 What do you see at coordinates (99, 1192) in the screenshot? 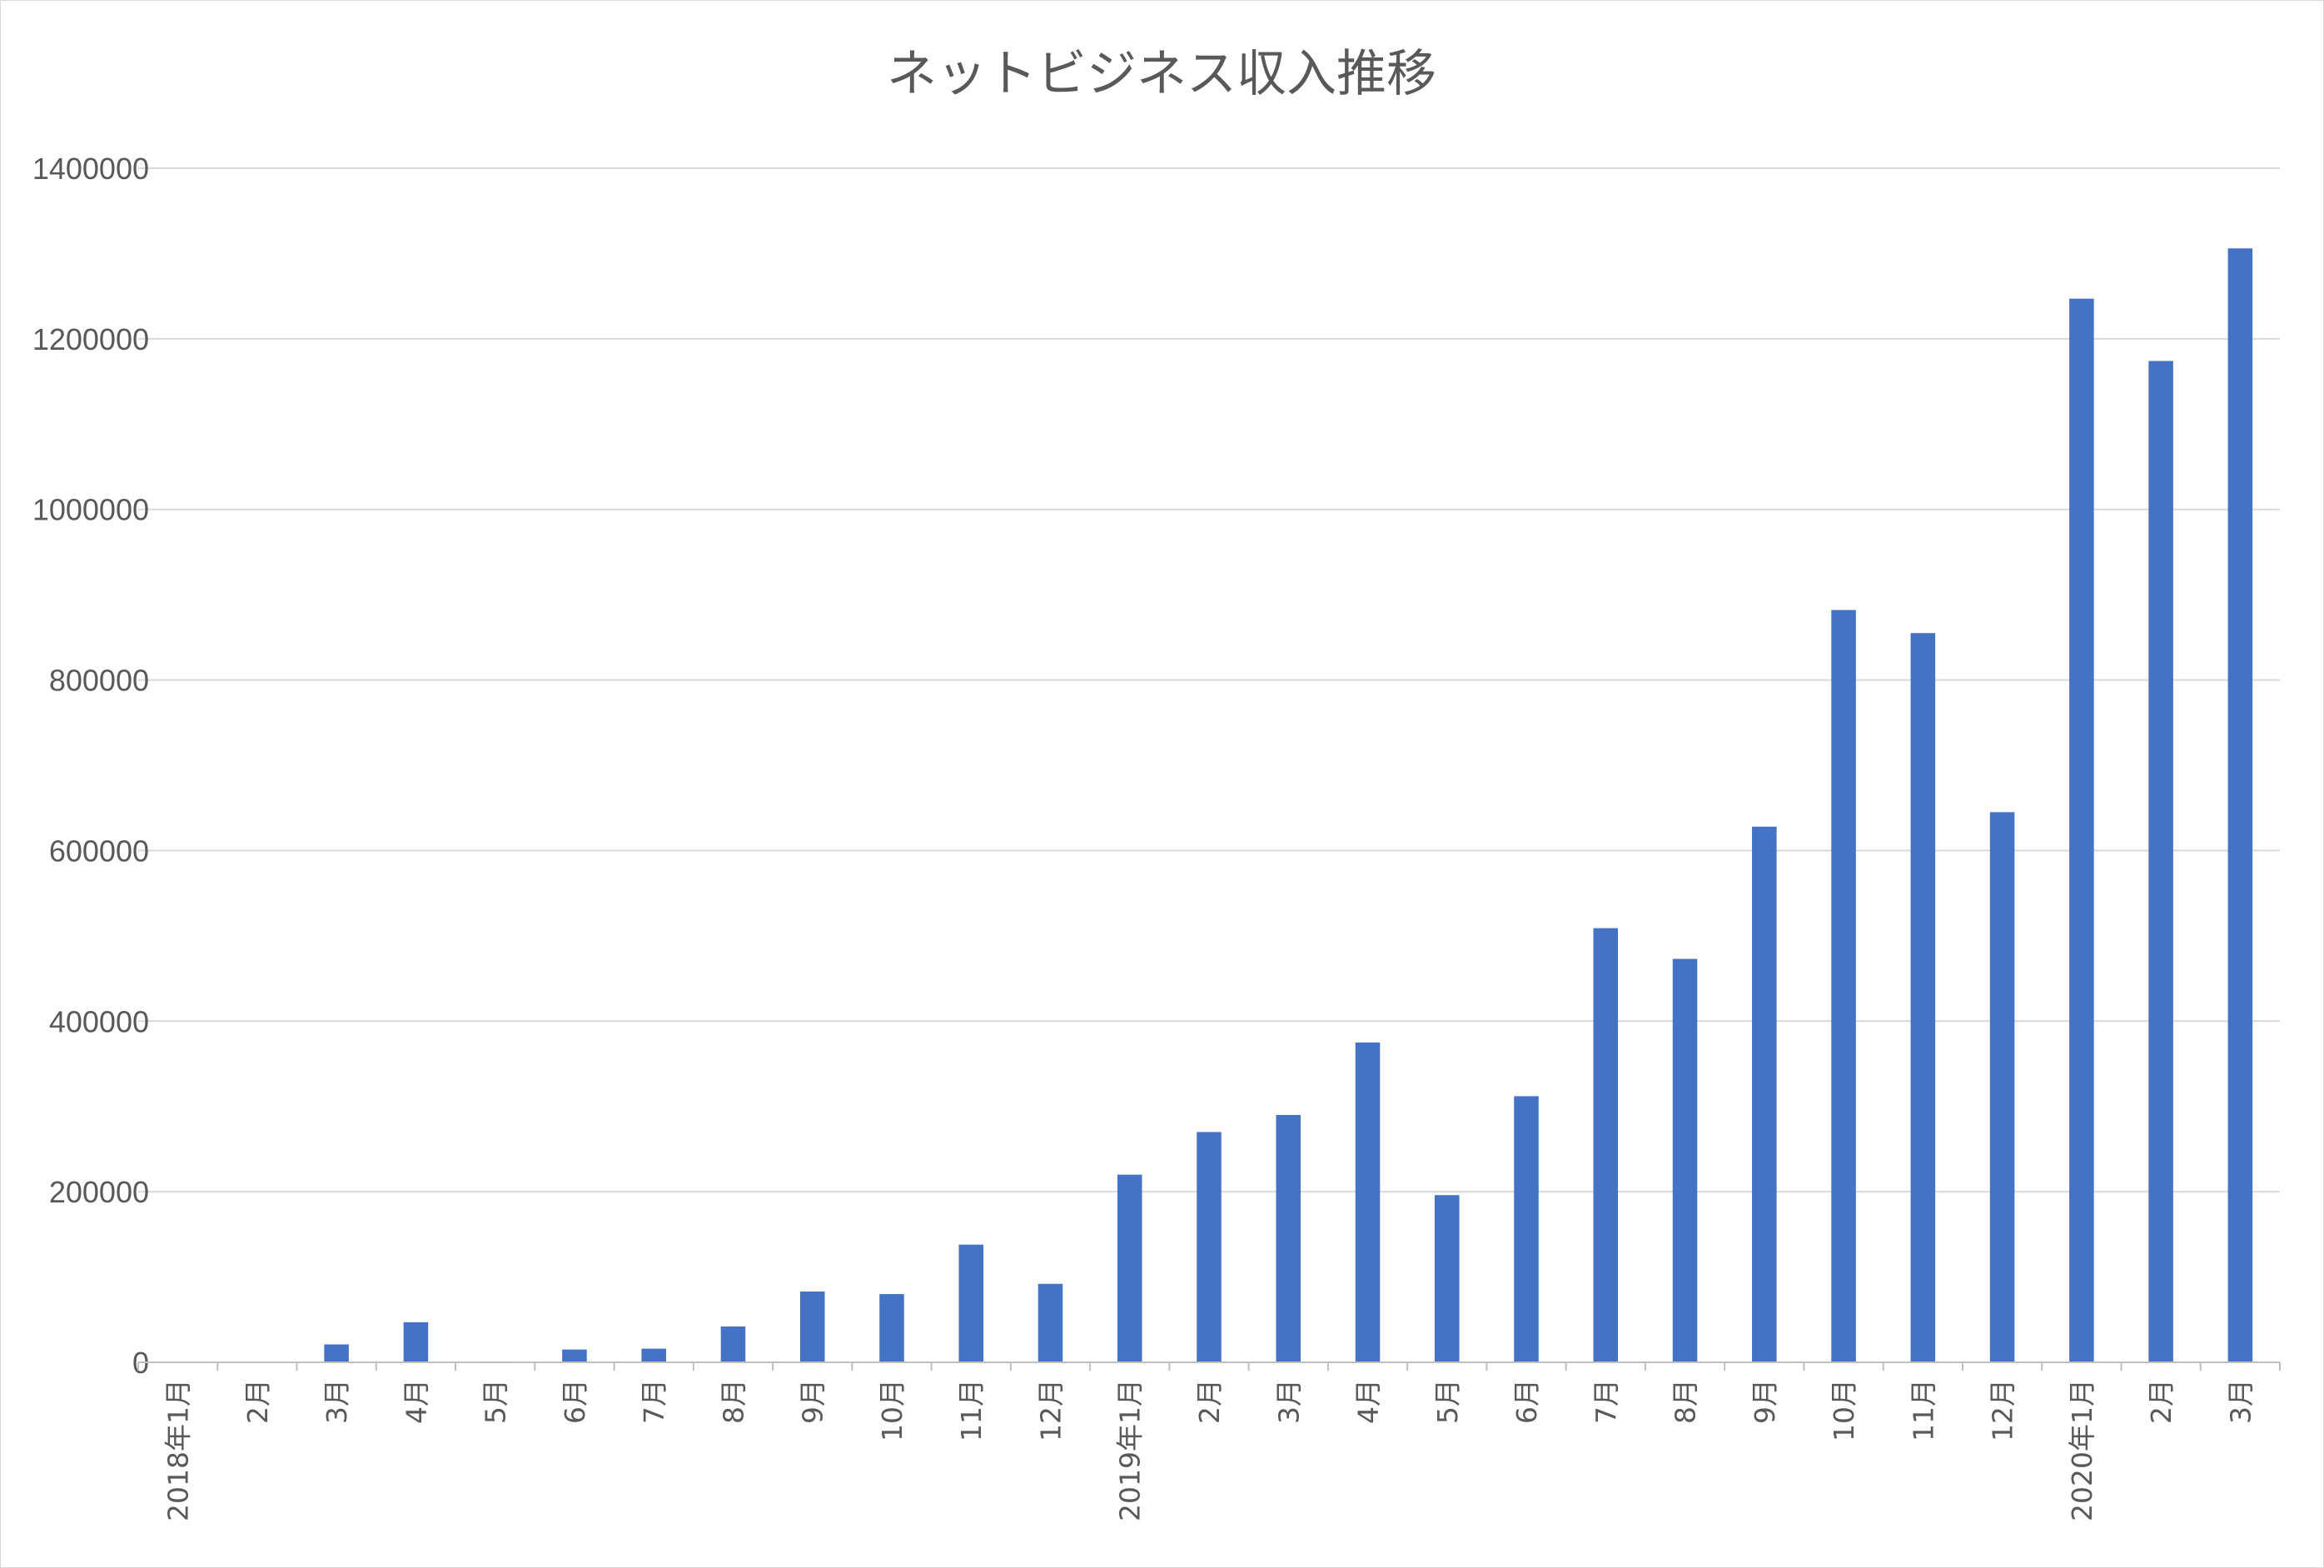
I see `y-tick-label: 200000` at bounding box center [99, 1192].